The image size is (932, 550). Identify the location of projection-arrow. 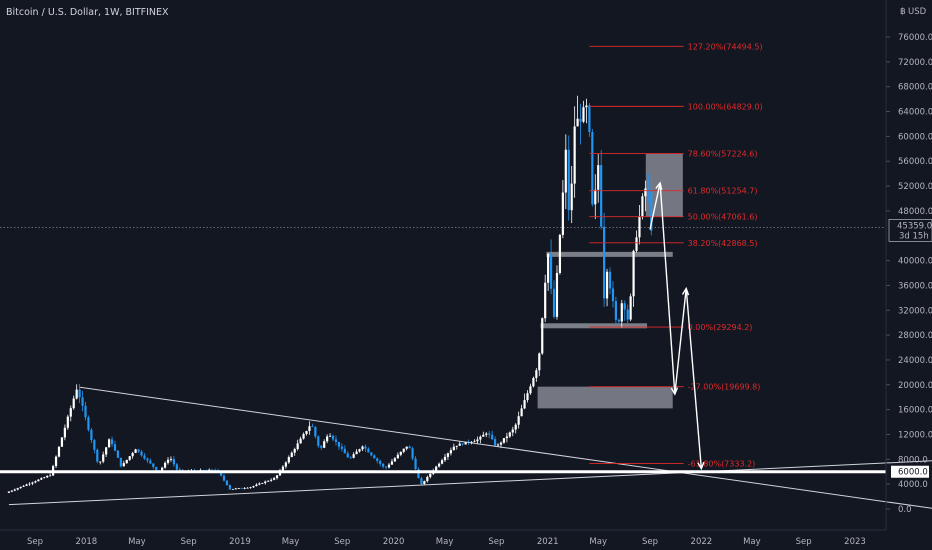
(680, 341).